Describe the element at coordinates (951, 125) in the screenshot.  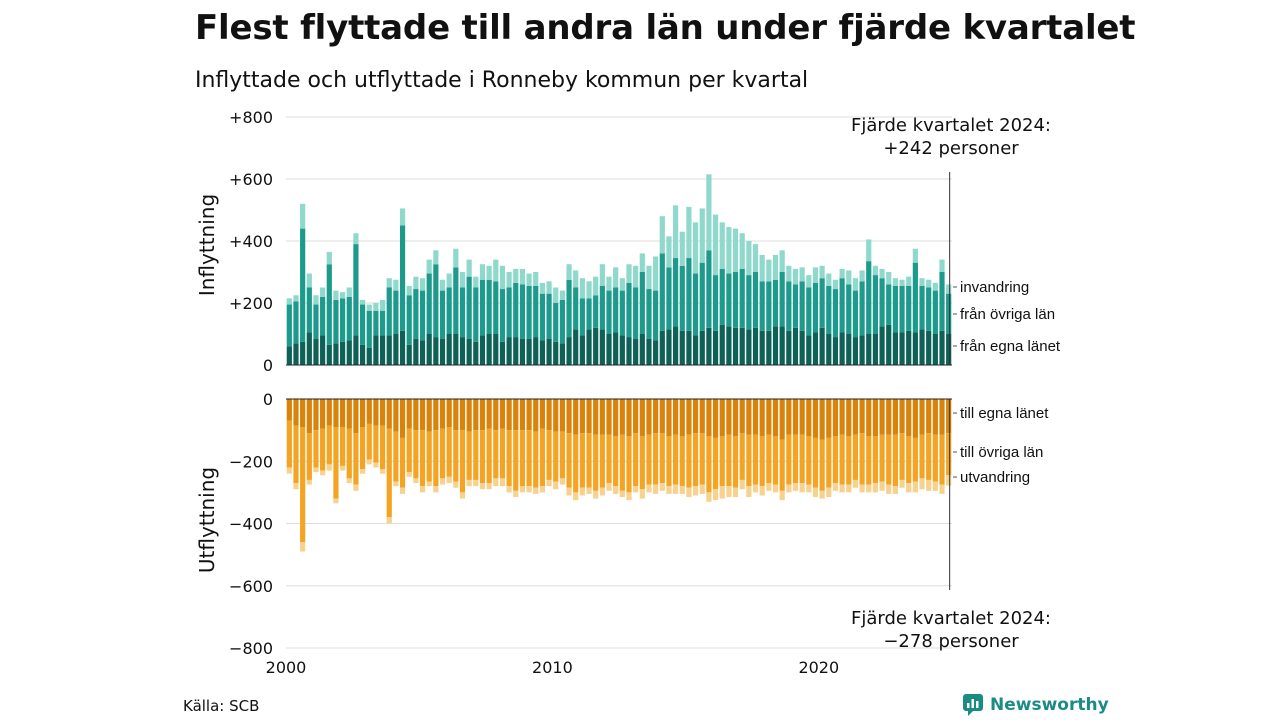
I see `annotation-text: Fjärde kvartalet 2024:` at that location.